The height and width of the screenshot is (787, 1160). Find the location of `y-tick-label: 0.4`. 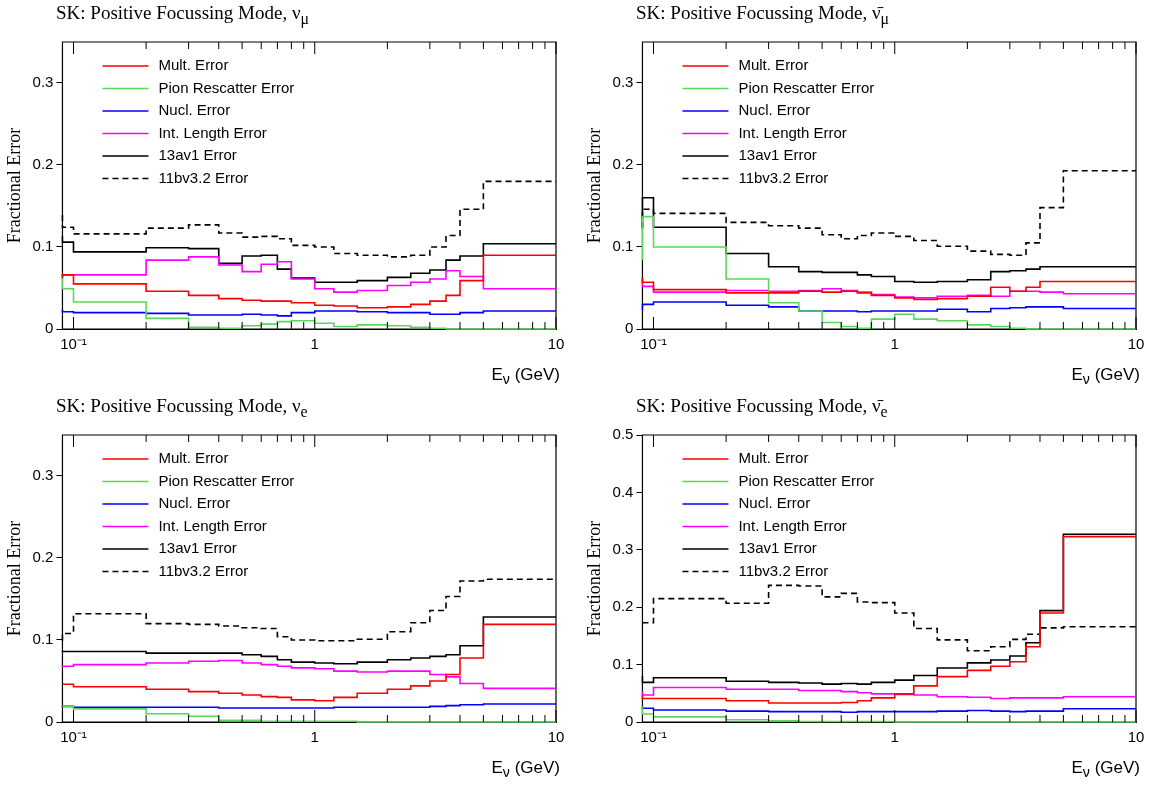

y-tick-label: 0.4 is located at coordinates (623, 491).